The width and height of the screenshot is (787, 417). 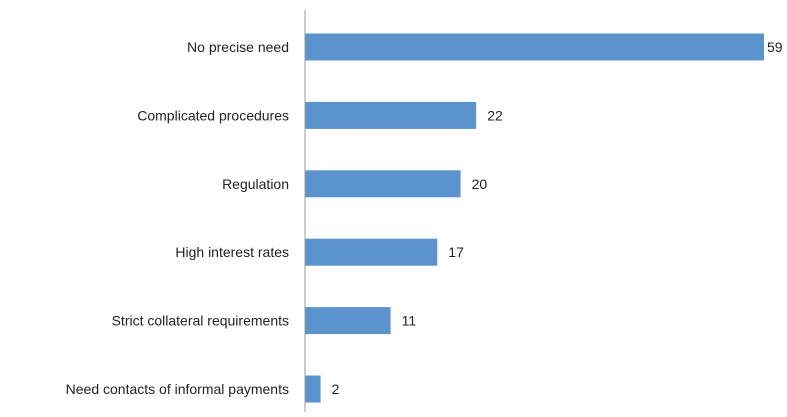 What do you see at coordinates (200, 321) in the screenshot?
I see `category-label-4: Strict collateral requirements` at bounding box center [200, 321].